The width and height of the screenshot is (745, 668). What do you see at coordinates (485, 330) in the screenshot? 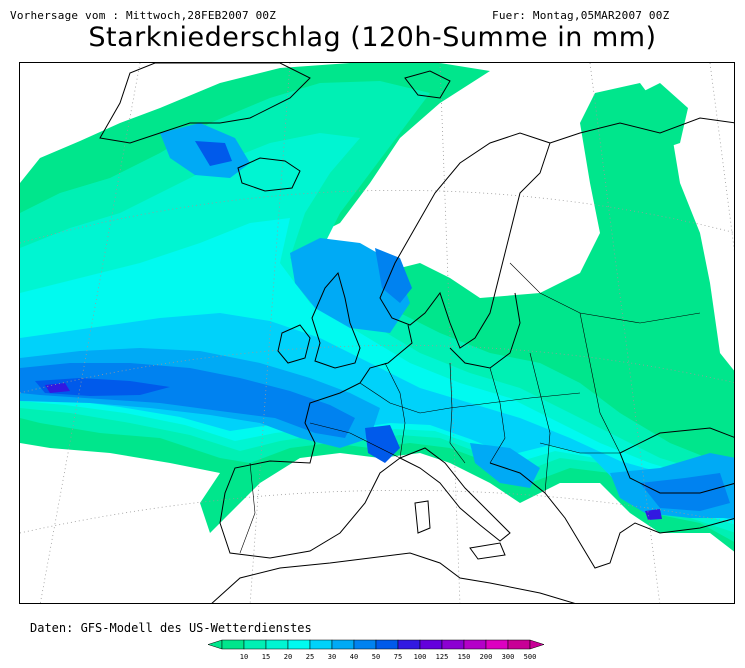
I see `coast-baltic` at bounding box center [485, 330].